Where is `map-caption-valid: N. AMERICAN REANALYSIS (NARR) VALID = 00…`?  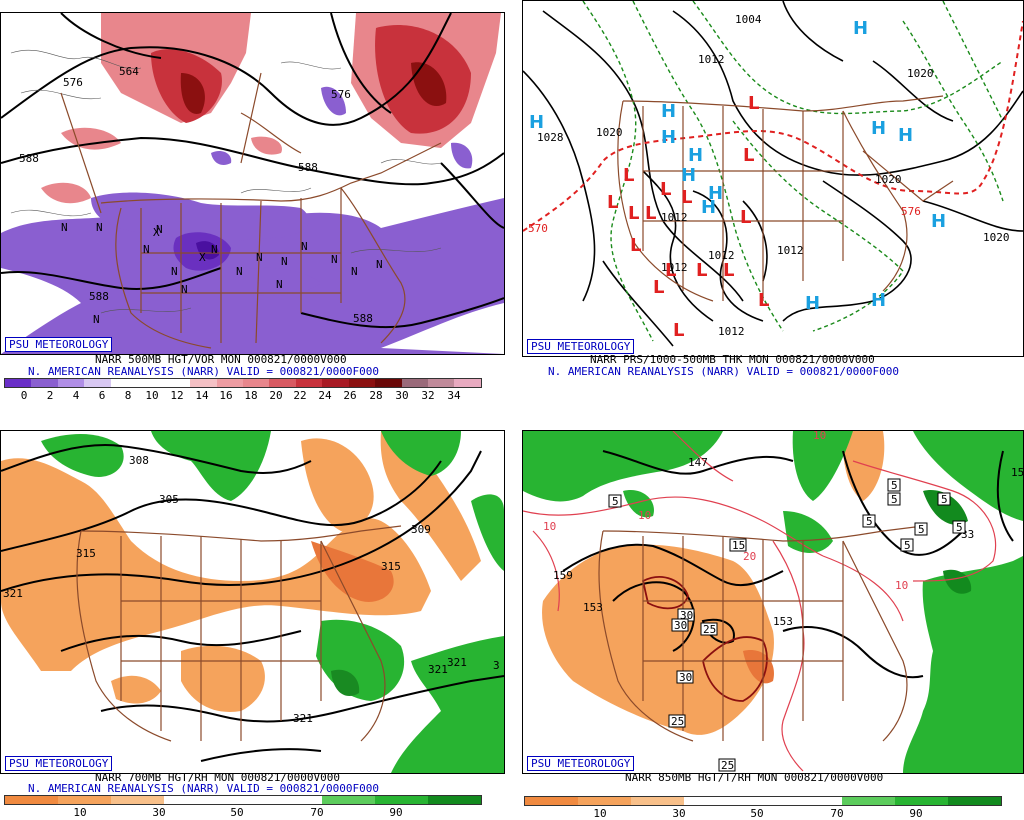
map-caption-valid: N. AMERICAN REANALYSIS (NARR) VALID = 00… is located at coordinates (723, 371).